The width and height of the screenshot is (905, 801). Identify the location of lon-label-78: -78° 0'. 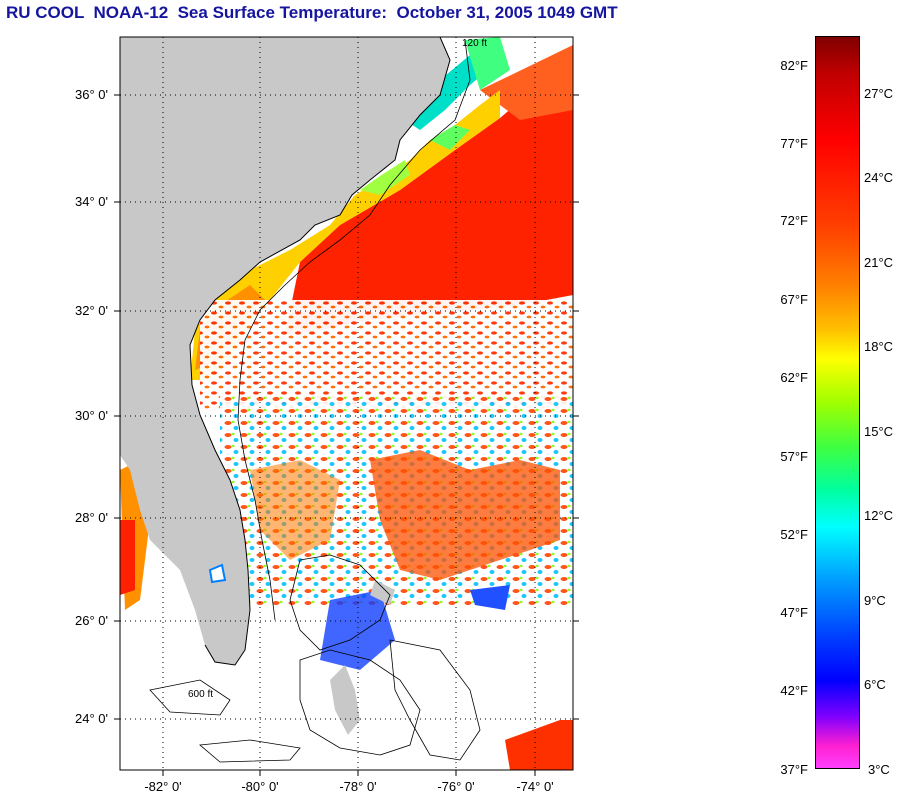
(358, 786).